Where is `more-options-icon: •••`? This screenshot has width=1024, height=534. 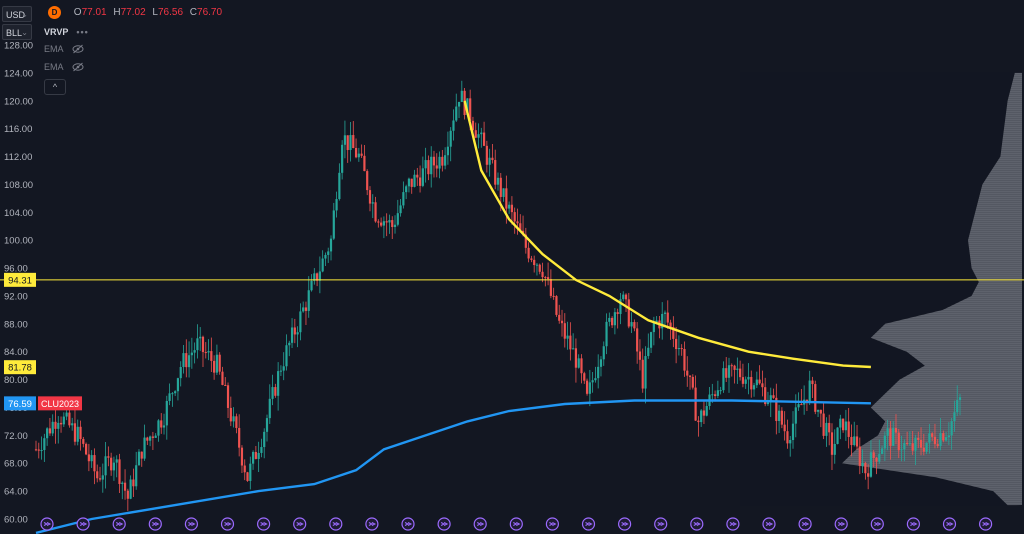
more-options-icon: ••• is located at coordinates (82, 32).